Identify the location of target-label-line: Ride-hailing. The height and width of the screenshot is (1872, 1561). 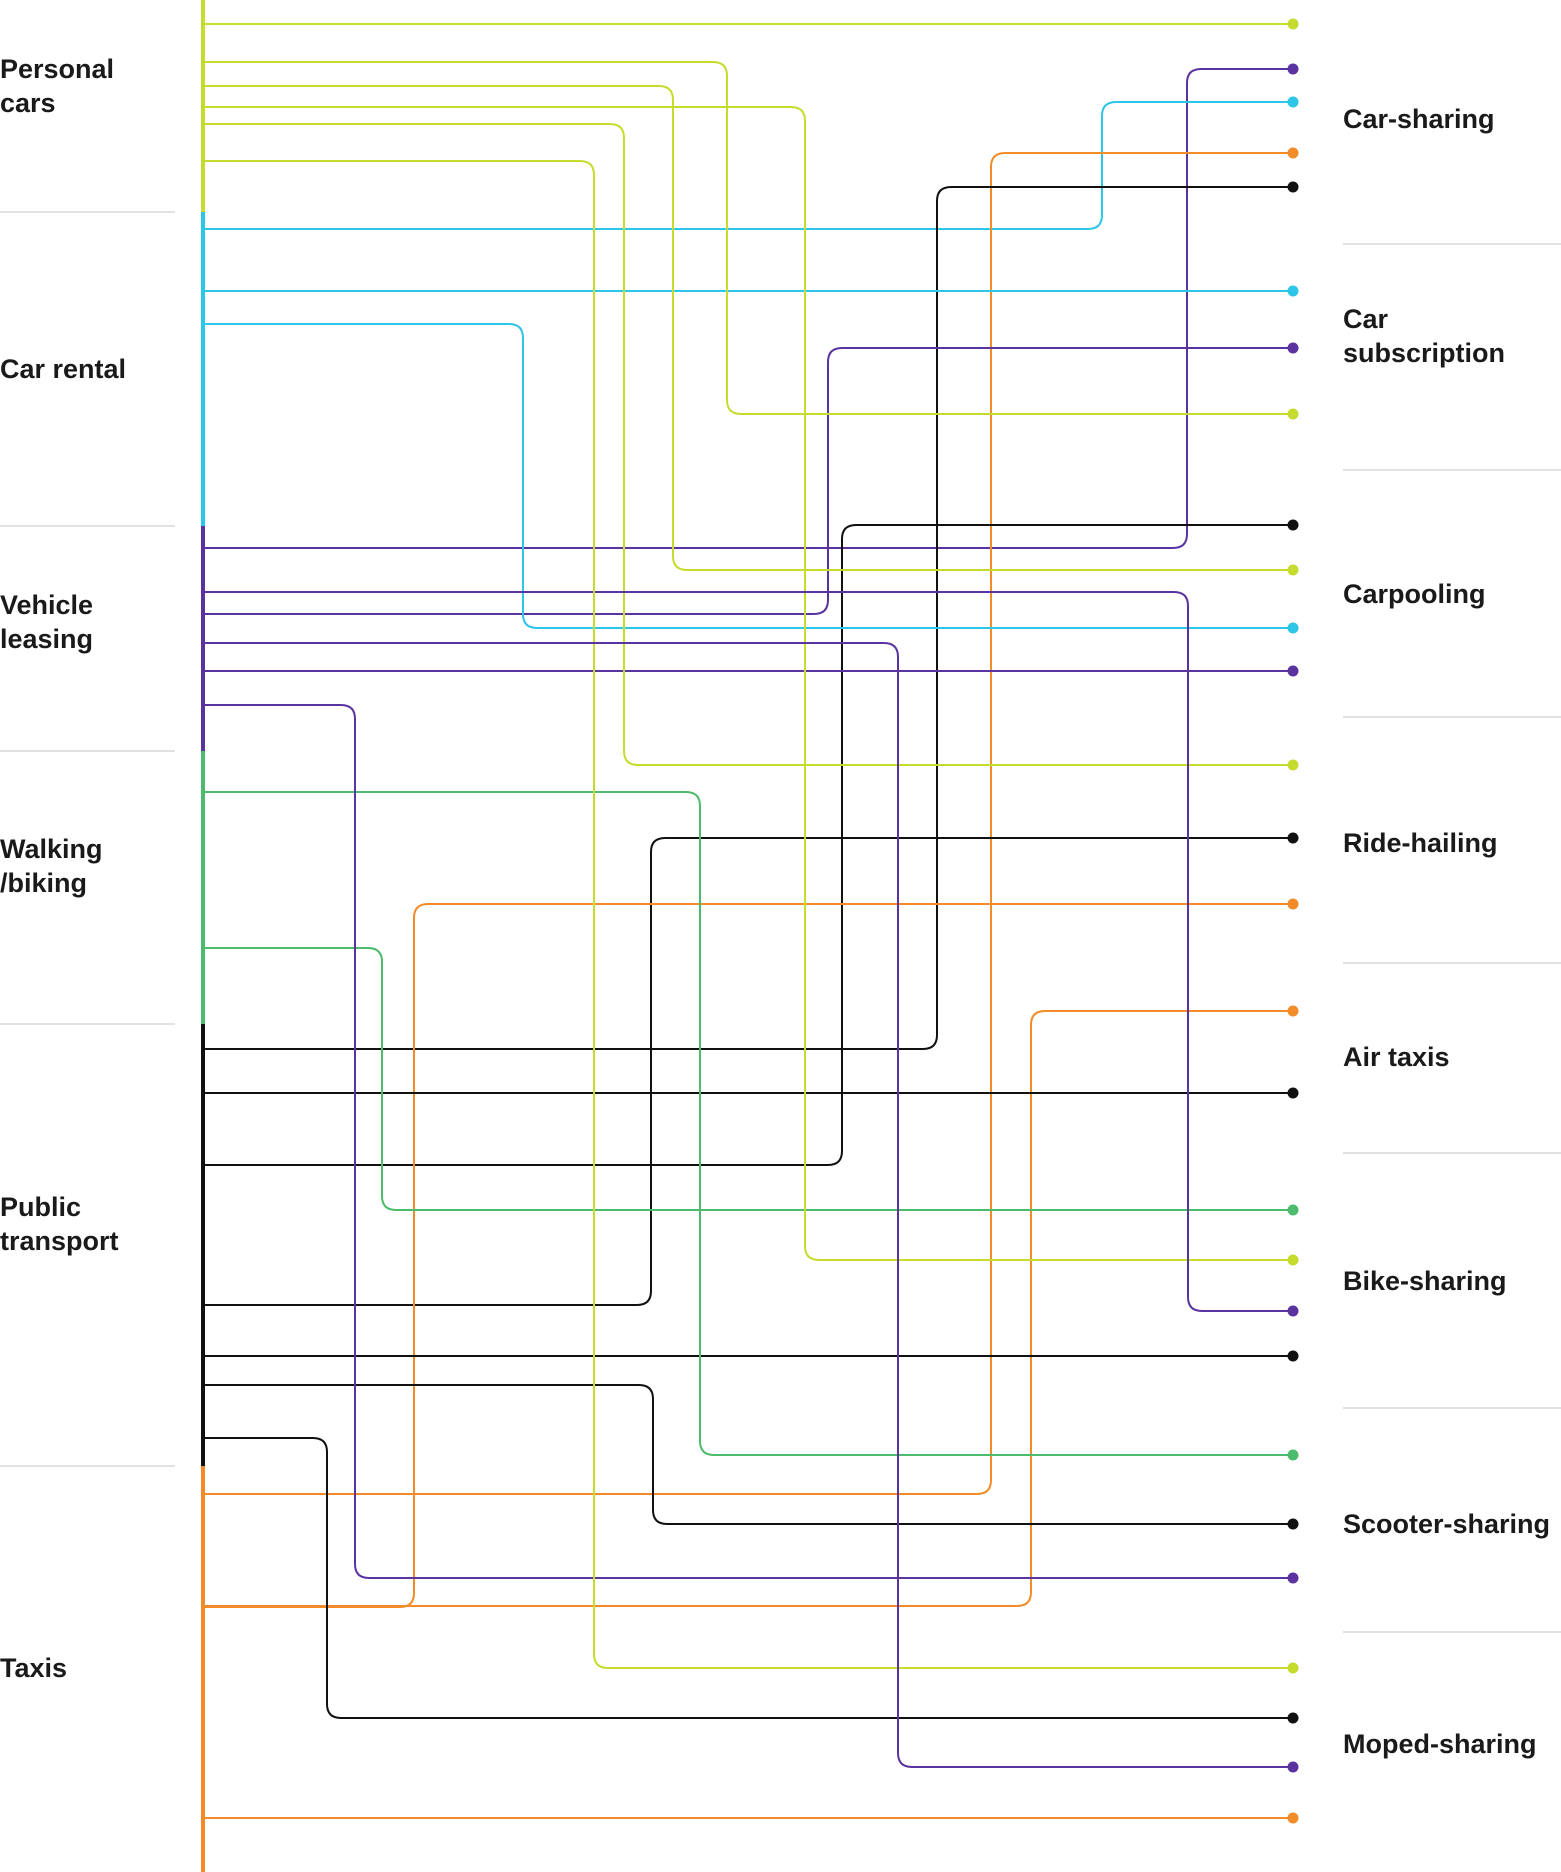
(1420, 843).